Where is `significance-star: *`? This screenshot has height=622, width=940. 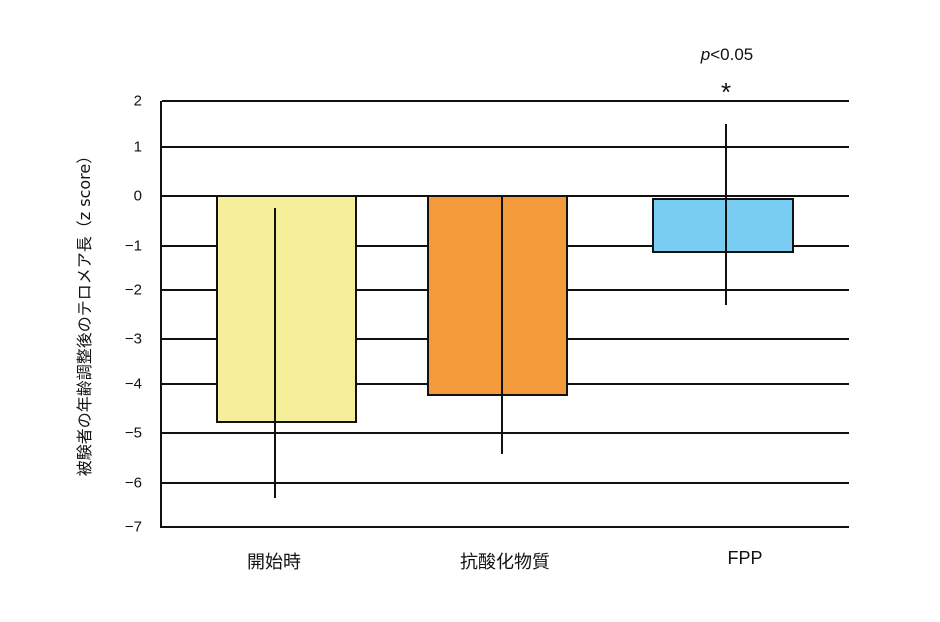 significance-star: * is located at coordinates (726, 92).